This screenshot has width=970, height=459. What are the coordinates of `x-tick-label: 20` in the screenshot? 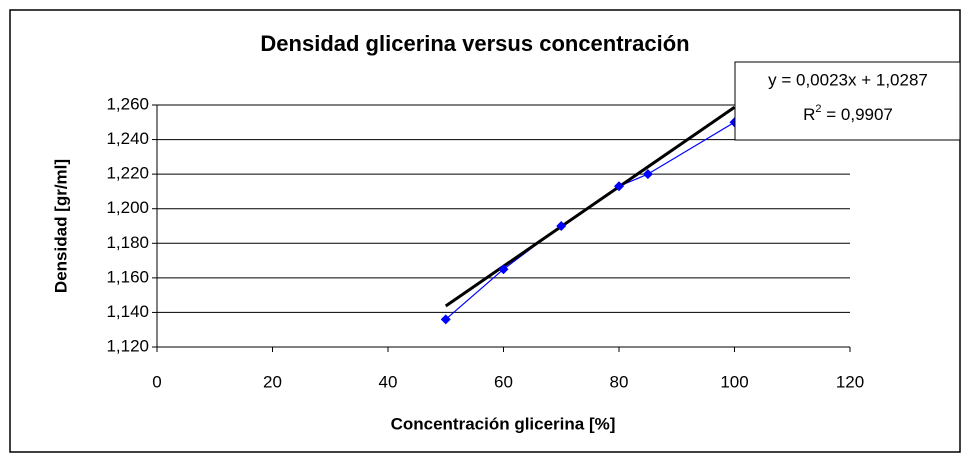 It's located at (272, 381).